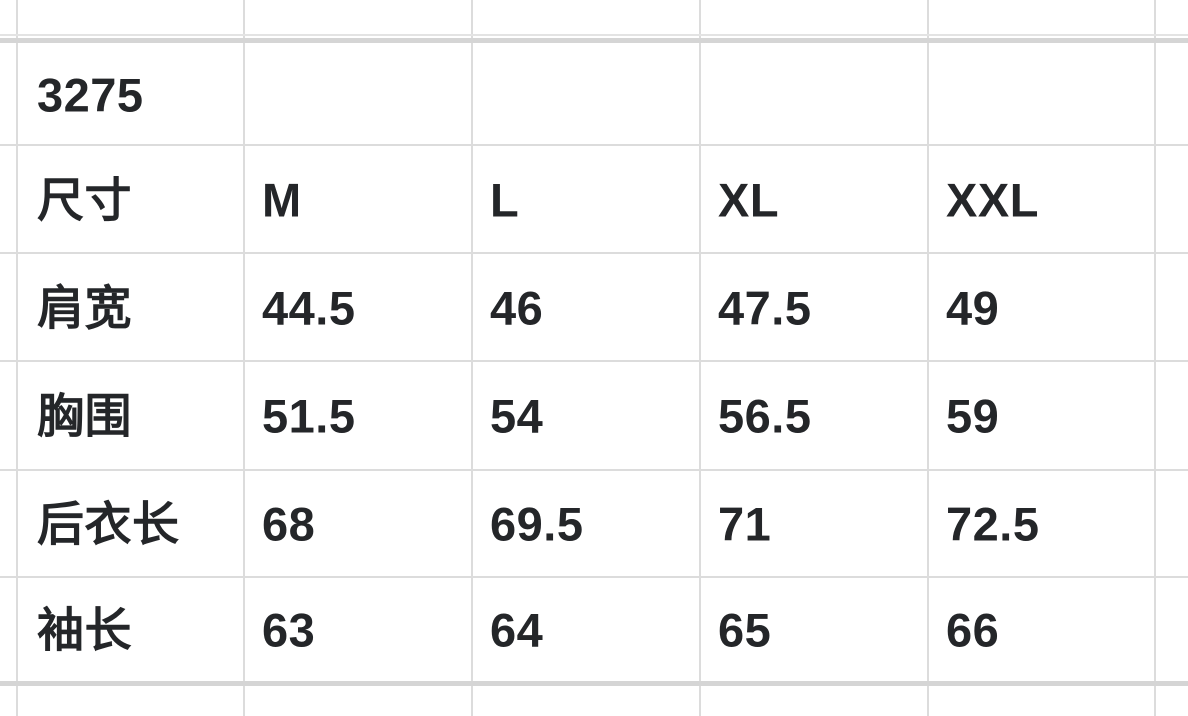 This screenshot has width=1188, height=716. What do you see at coordinates (993, 524) in the screenshot?
I see `back-length-xxl-cell: 72.5` at bounding box center [993, 524].